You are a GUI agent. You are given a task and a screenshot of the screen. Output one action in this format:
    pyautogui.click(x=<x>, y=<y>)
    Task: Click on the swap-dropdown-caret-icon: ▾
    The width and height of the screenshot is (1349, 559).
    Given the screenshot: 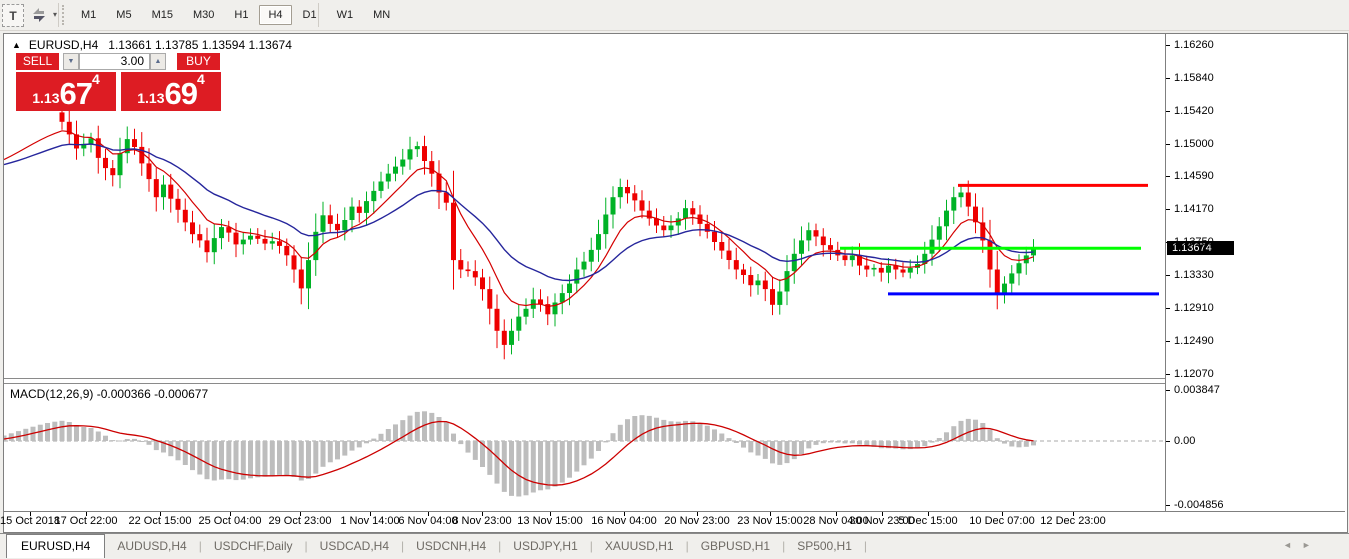 What is the action you would take?
    pyautogui.click(x=54, y=14)
    